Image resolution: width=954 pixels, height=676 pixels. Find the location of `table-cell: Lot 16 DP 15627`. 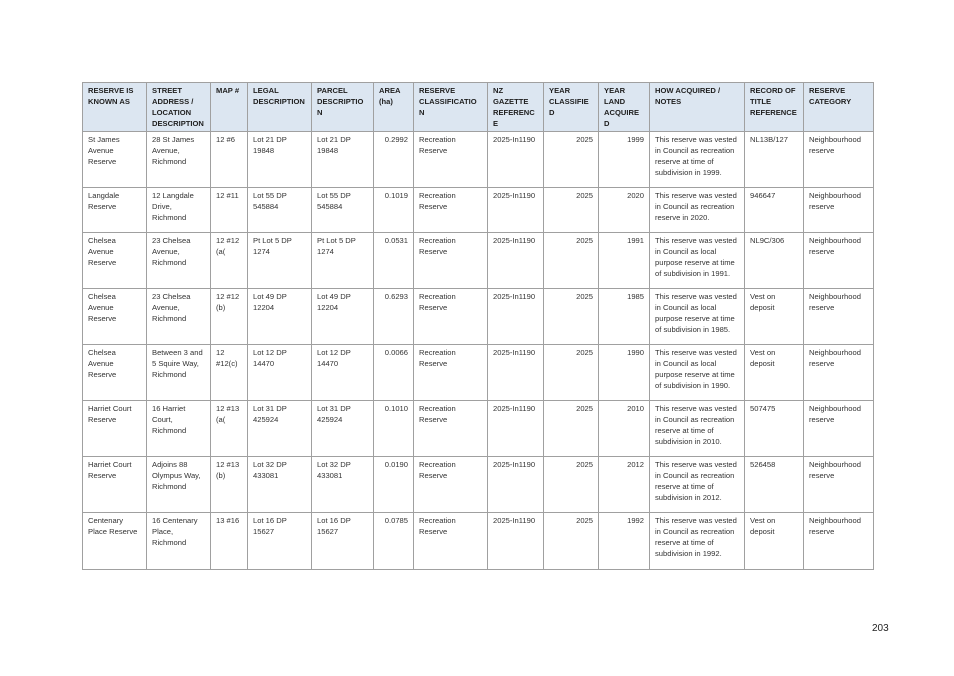

table-cell: Lot 16 DP 15627 is located at coordinates (279, 541).